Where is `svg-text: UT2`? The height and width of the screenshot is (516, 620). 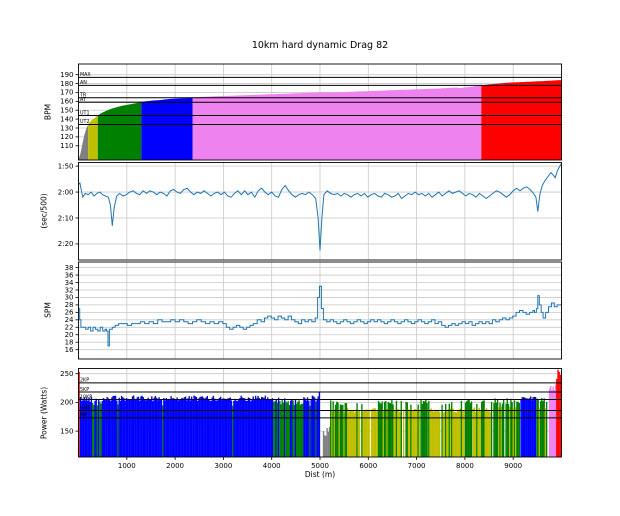
svg-text: UT2 is located at coordinates (85, 122).